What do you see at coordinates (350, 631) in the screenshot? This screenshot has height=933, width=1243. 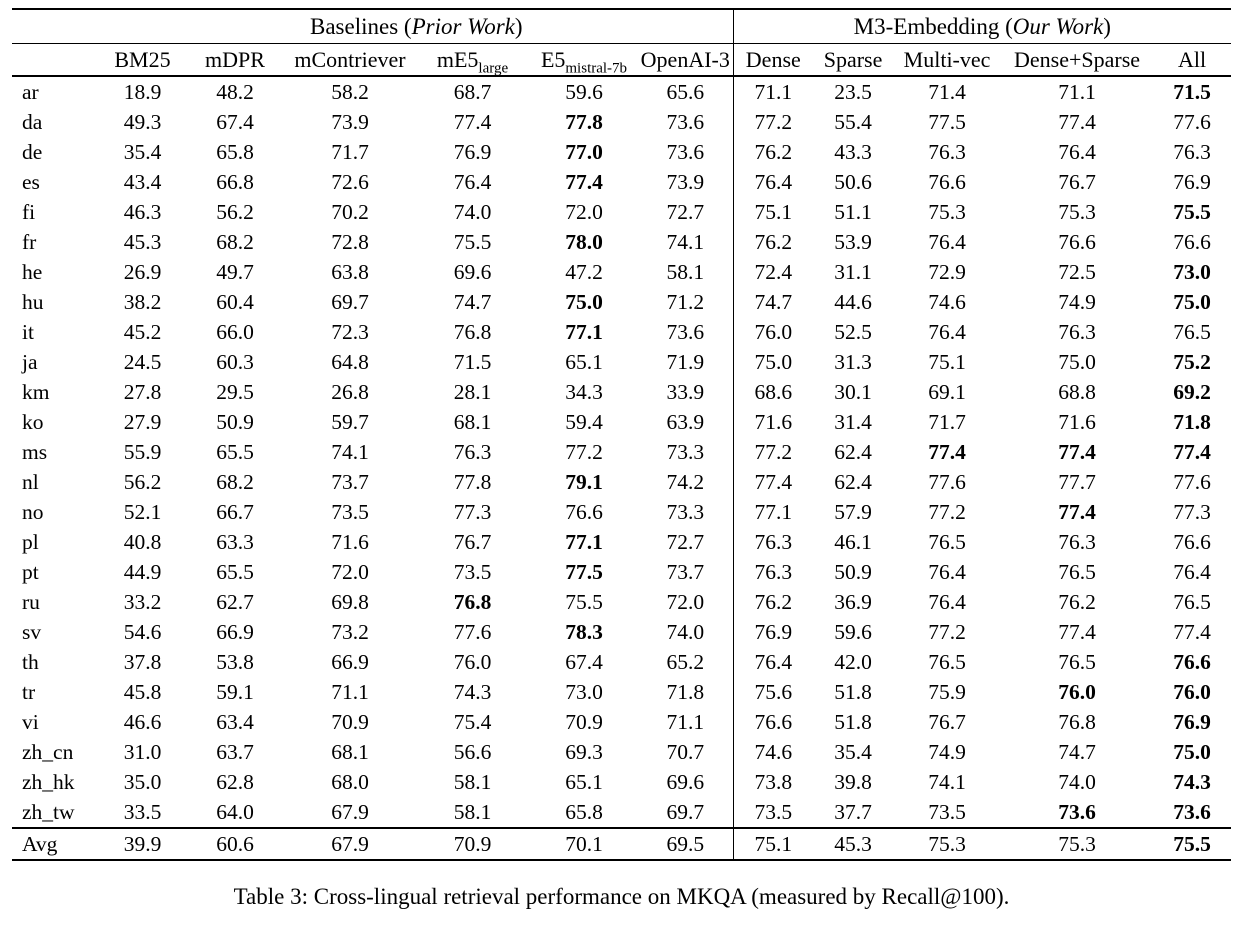 I see `score-cell: 73.2` at bounding box center [350, 631].